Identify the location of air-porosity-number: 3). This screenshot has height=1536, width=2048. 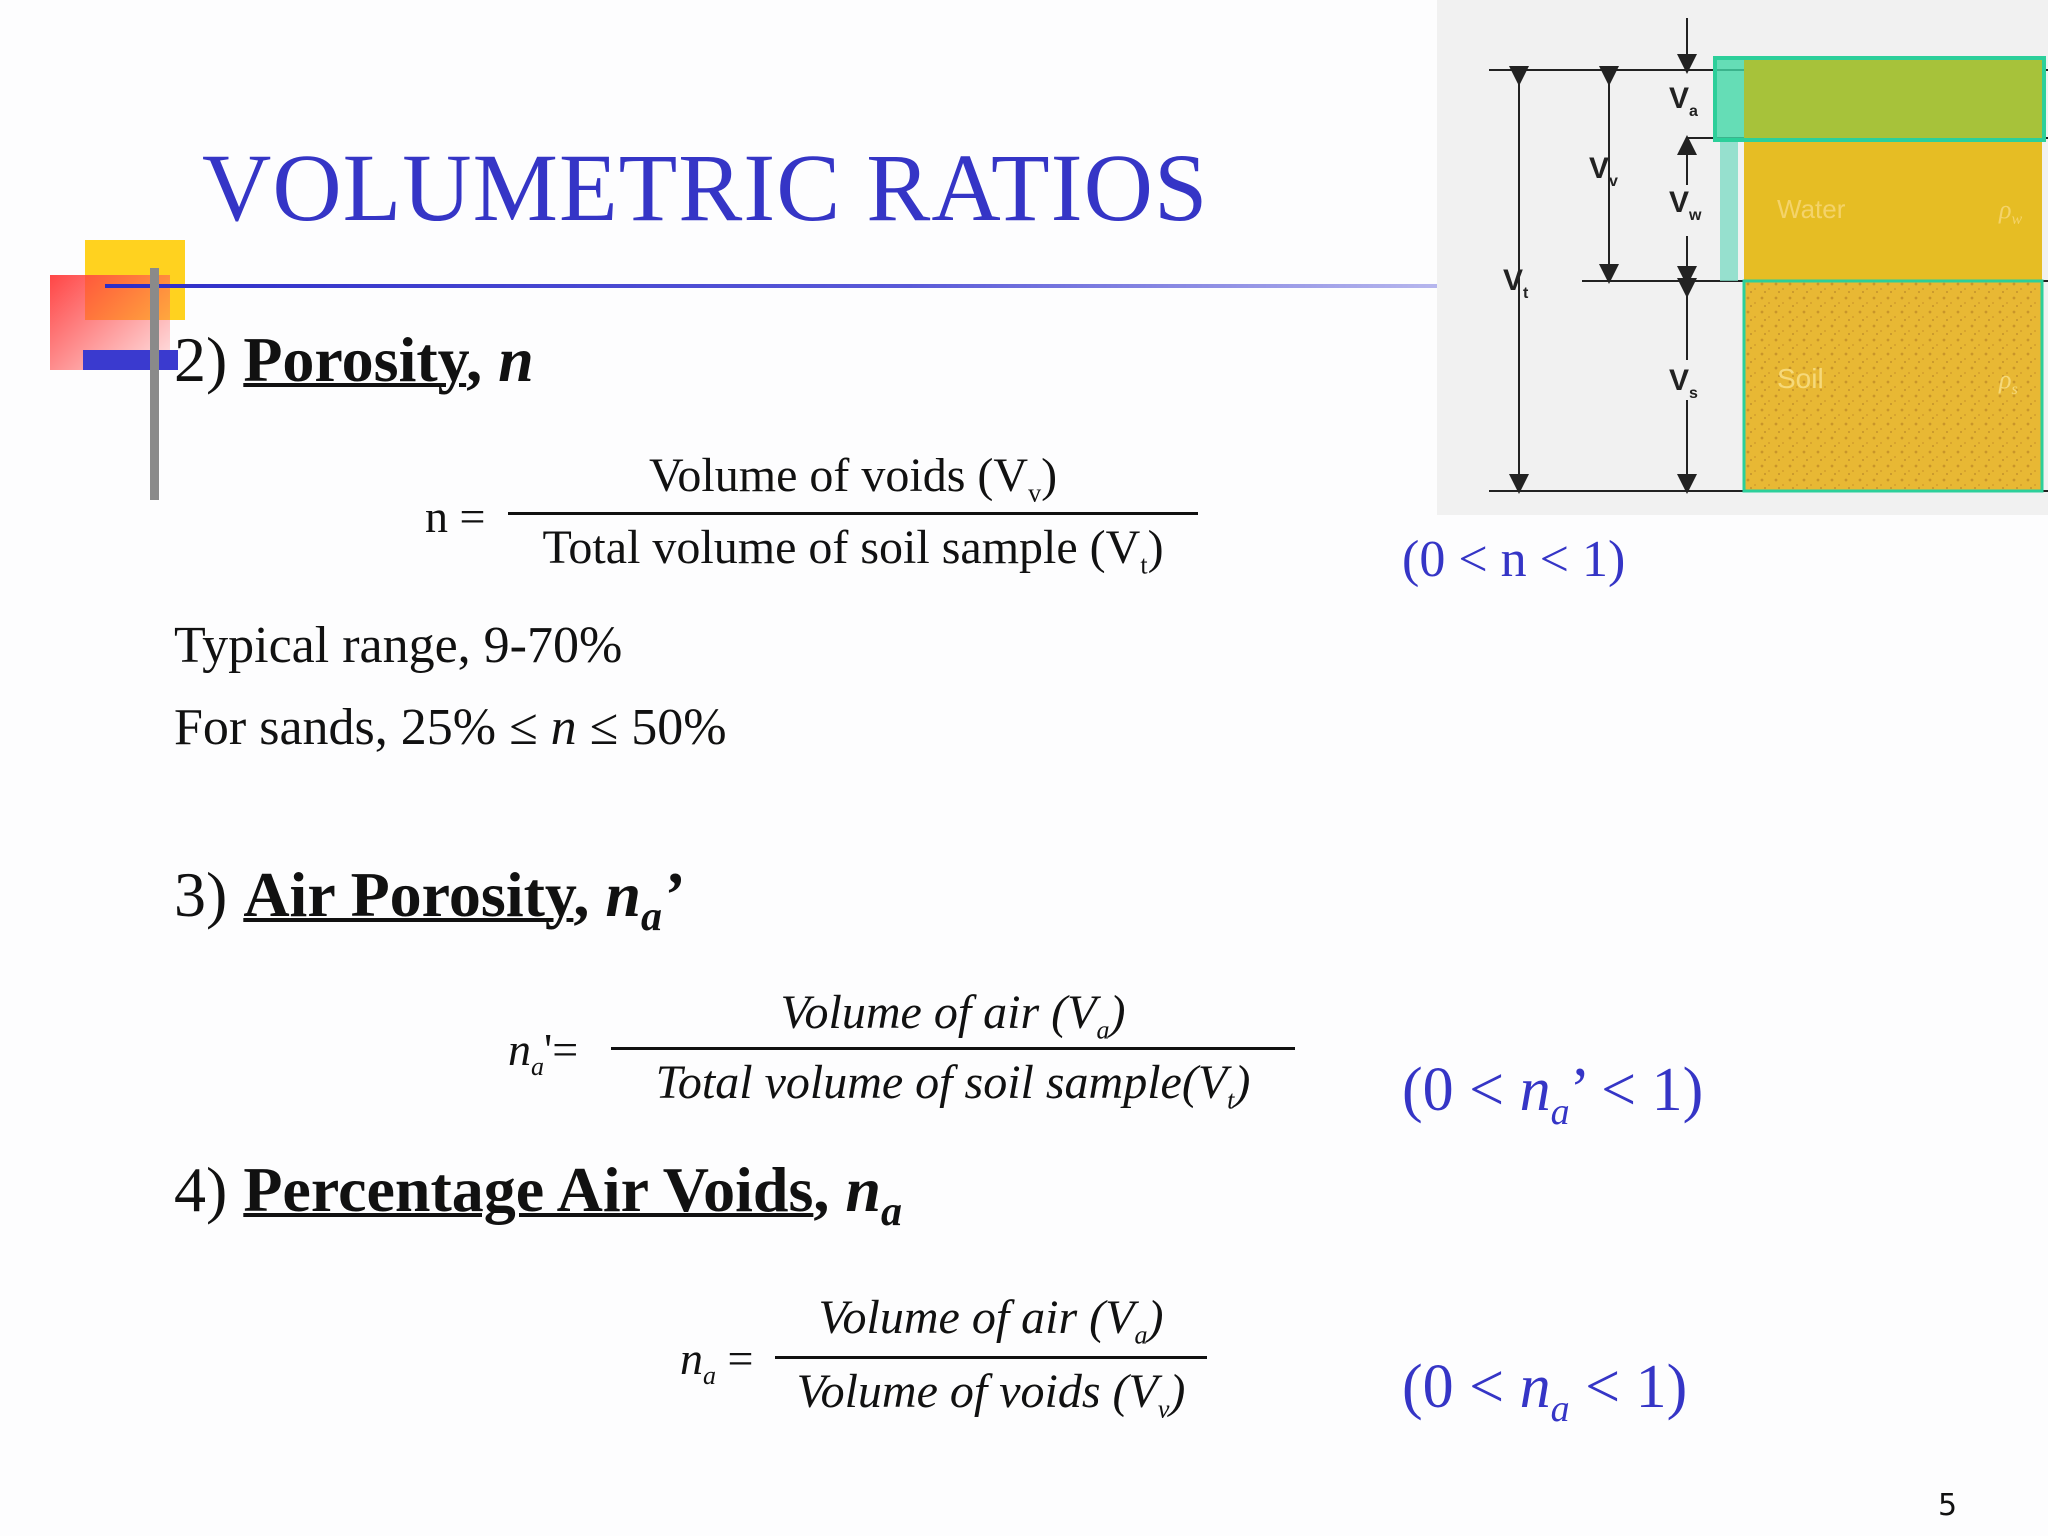
(201, 894).